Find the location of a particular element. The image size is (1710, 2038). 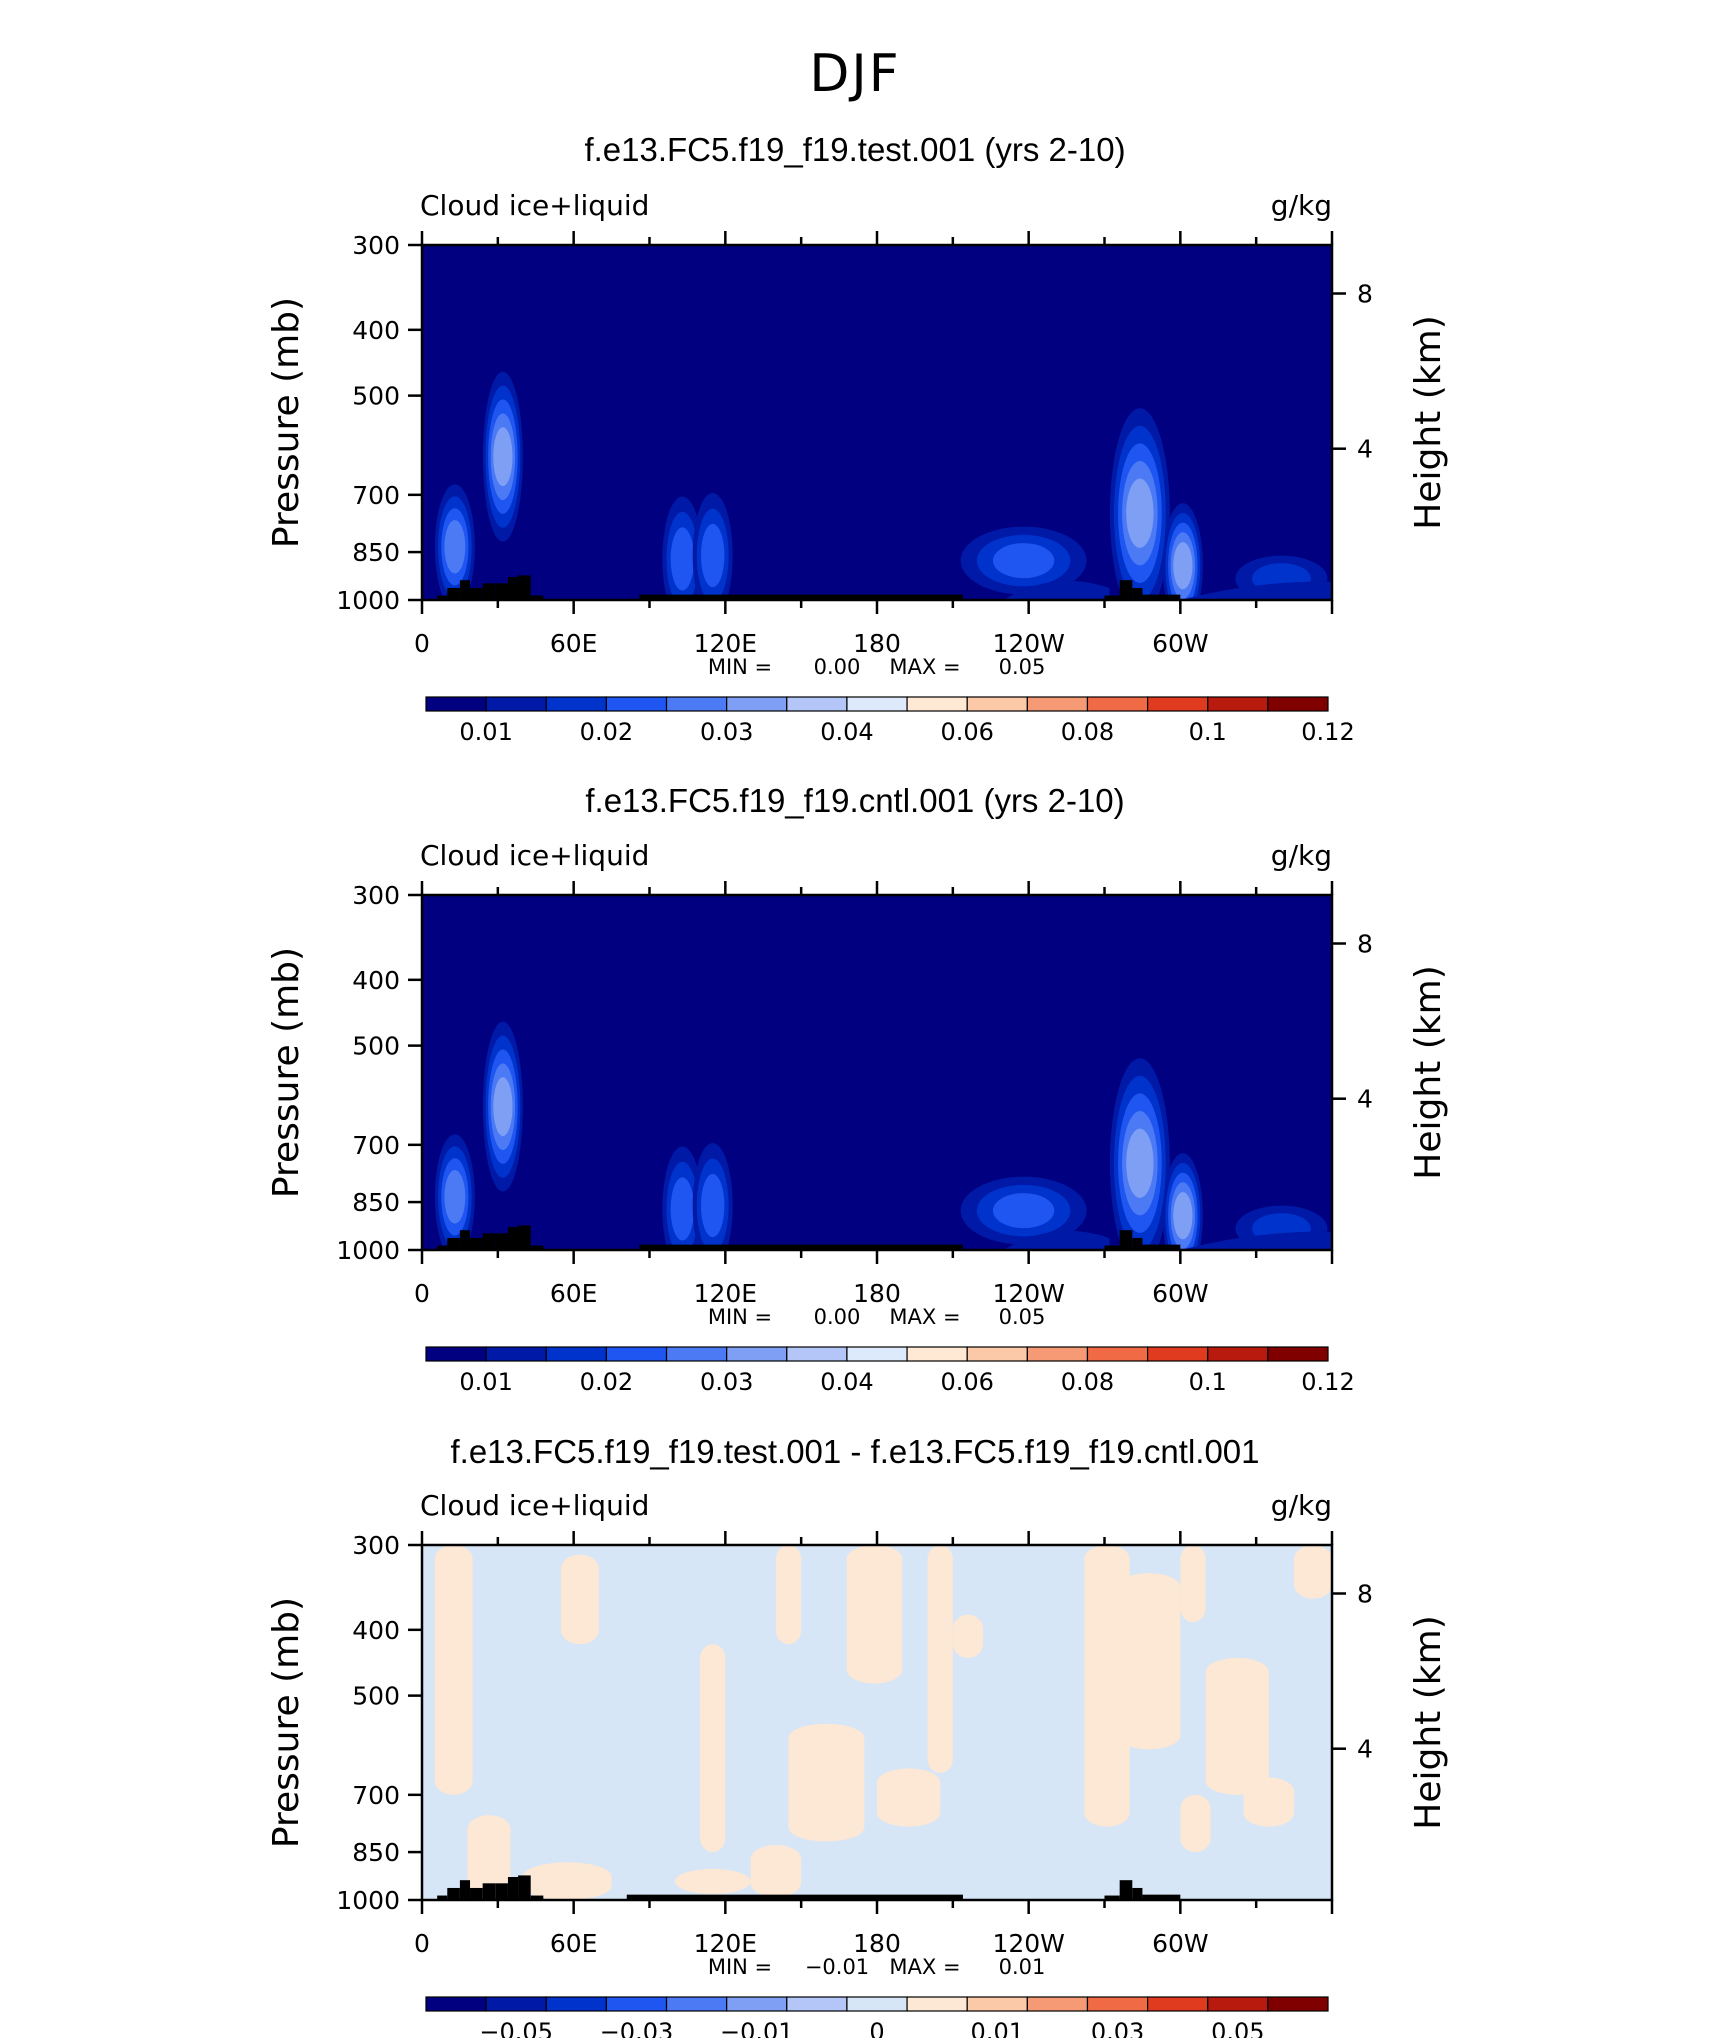

surface-cloud-band is located at coordinates (1056, 590).